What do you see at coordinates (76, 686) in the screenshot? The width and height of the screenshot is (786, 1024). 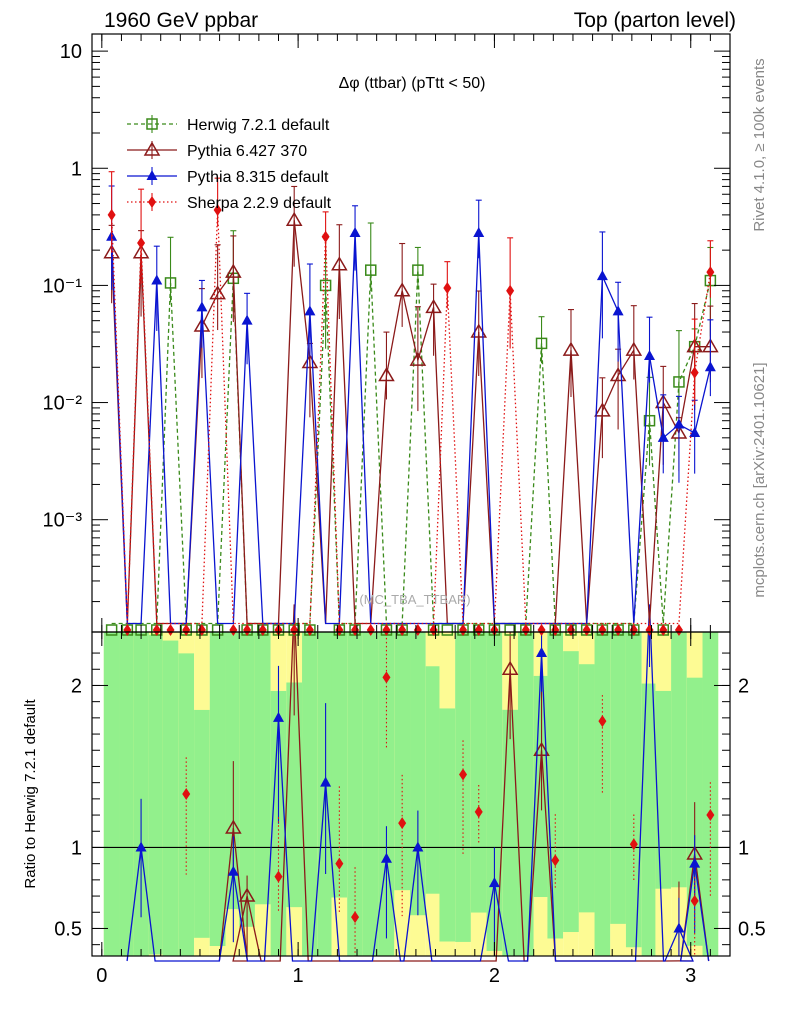 I see `ratio-y-tick-label: 2` at bounding box center [76, 686].